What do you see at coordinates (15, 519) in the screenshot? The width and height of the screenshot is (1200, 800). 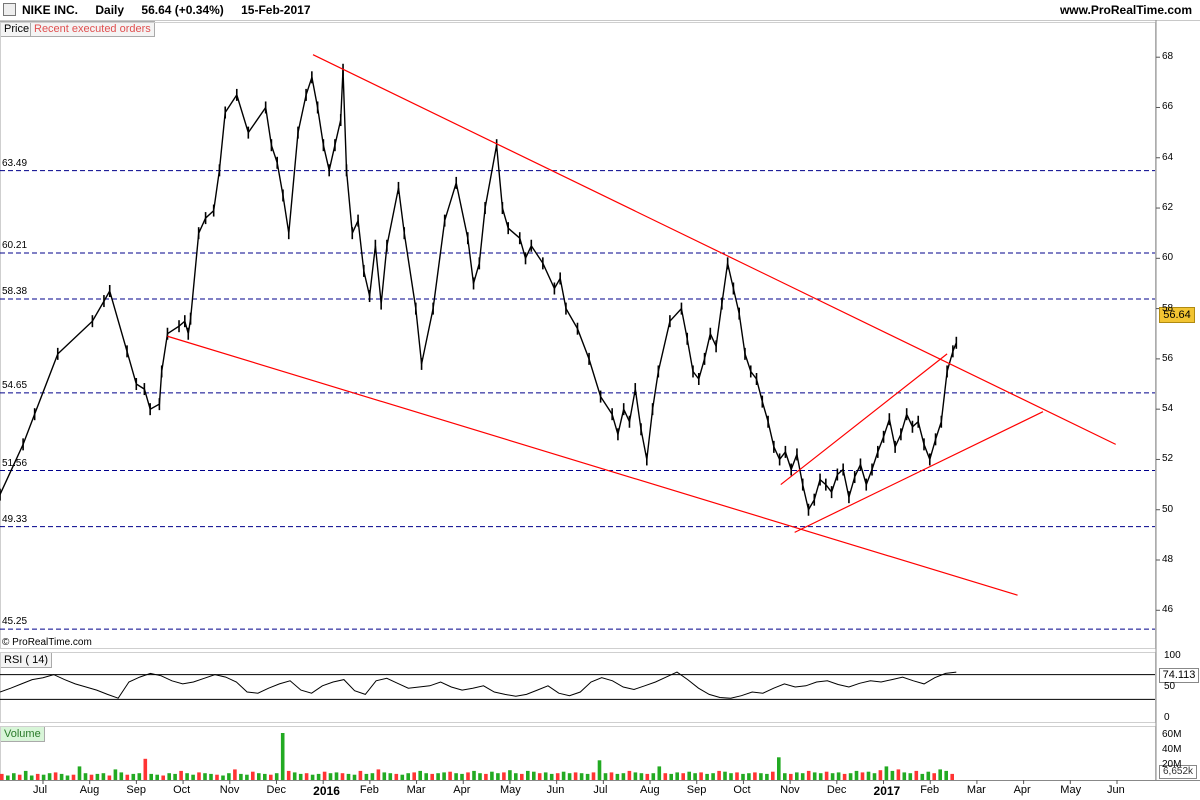 I see `level-label: 49.33` at bounding box center [15, 519].